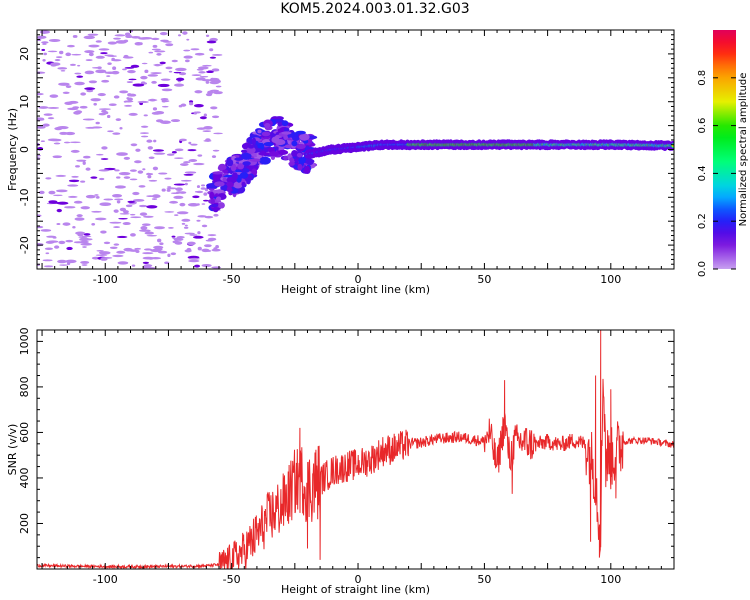 Image resolution: width=750 pixels, height=600 pixels. What do you see at coordinates (610, 579) in the screenshot?
I see `x-tick-label-bottom: 100` at bounding box center [610, 579].